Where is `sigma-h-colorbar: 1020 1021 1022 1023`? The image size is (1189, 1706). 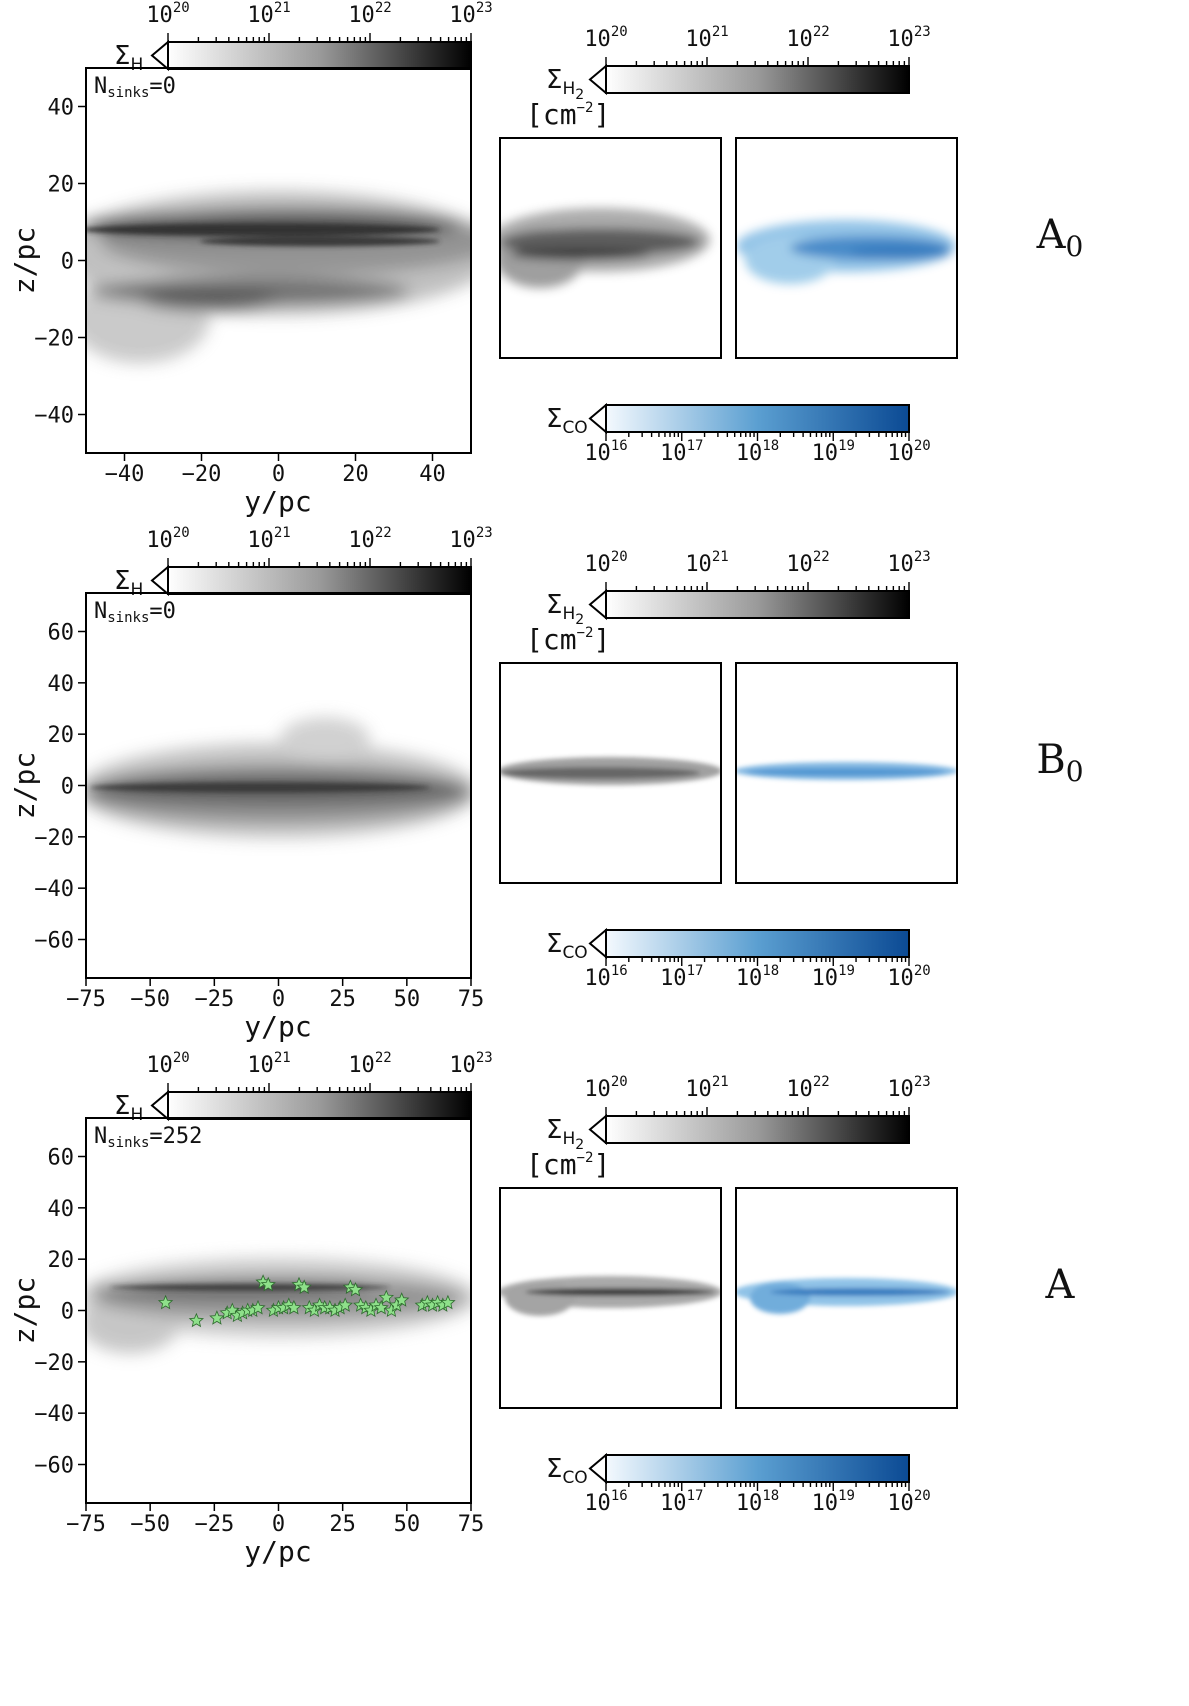
sigma-h-colorbar: 1020 1021 1022 1023 is located at coordinates (319, 1086).